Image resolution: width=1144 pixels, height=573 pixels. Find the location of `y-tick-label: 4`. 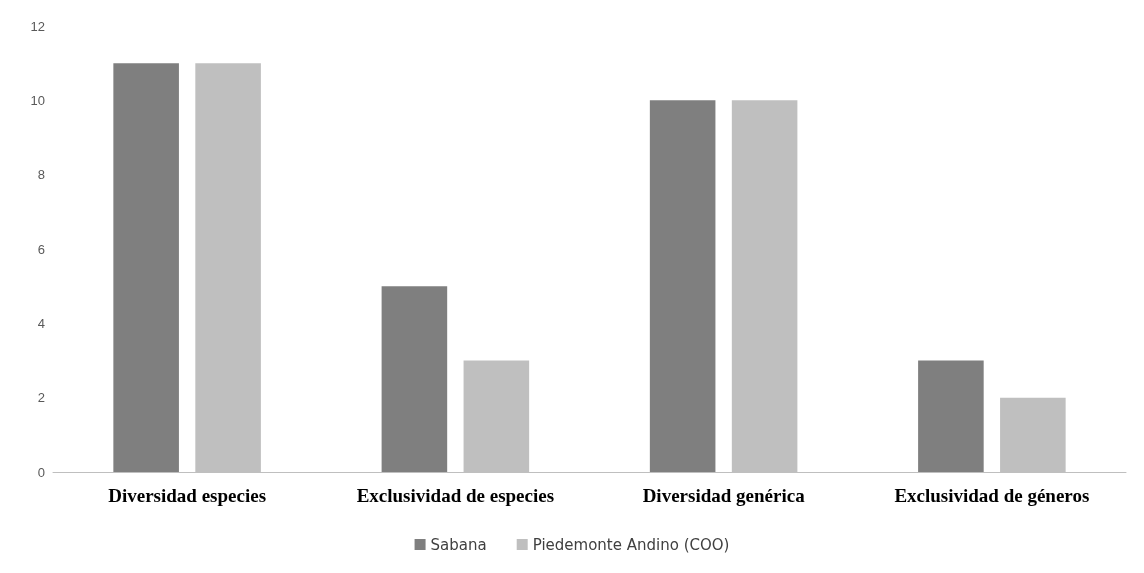

y-tick-label: 4 is located at coordinates (41, 323).